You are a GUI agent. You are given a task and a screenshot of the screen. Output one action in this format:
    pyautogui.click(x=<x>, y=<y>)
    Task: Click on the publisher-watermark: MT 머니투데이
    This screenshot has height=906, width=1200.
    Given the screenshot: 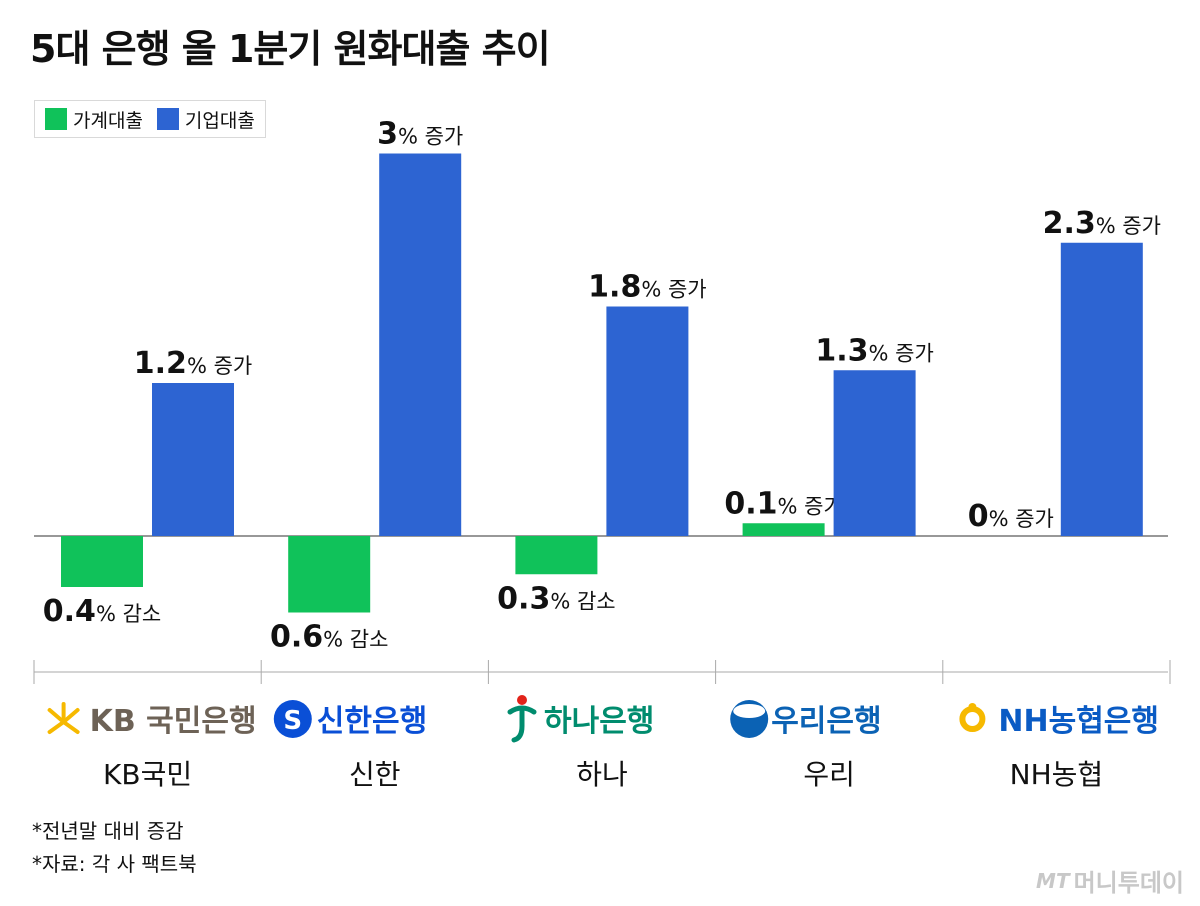 What is the action you would take?
    pyautogui.click(x=1110, y=880)
    